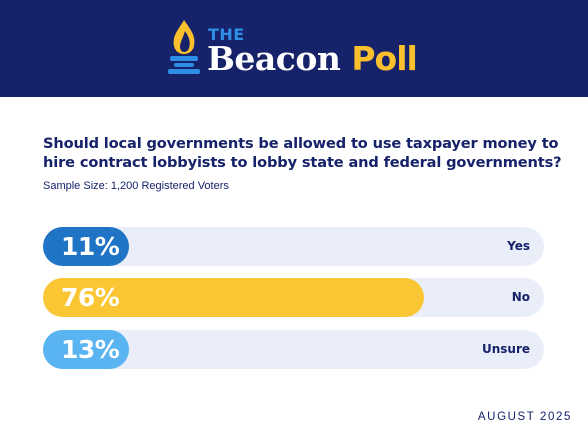 The width and height of the screenshot is (588, 441). I want to click on bar-unsure: 13%, so click(86, 349).